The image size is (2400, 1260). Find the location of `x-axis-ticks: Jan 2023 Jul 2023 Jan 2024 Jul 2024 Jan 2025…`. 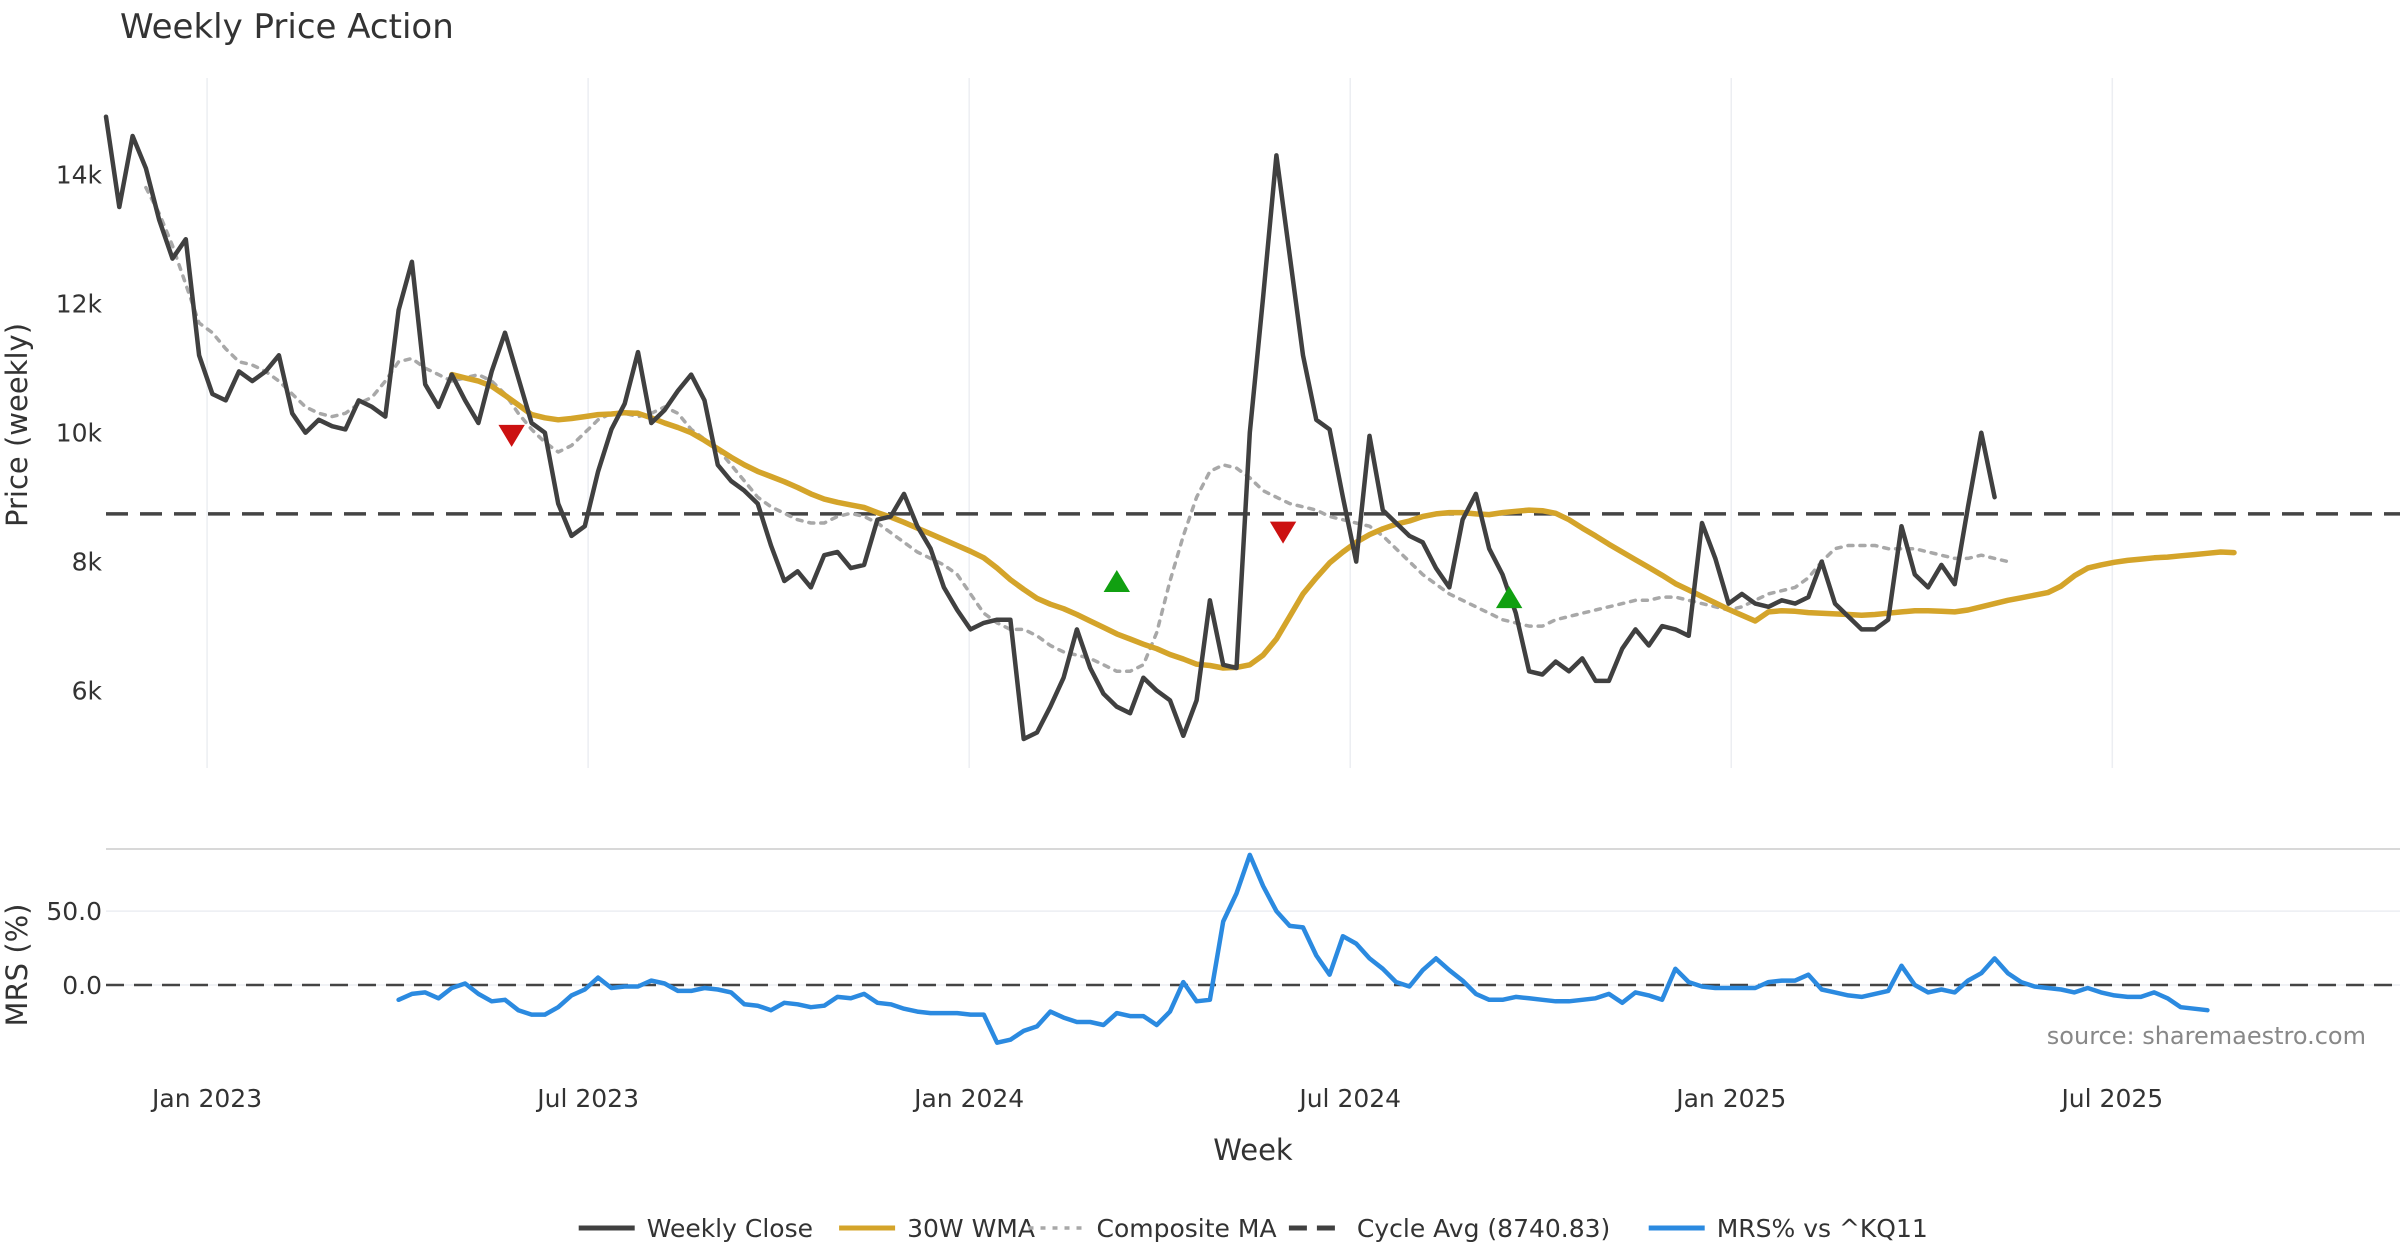

x-axis-ticks: Jan 2023 Jul 2023 Jan 2024 Jul 2024 Jan 2025… is located at coordinates (1156, 1098).